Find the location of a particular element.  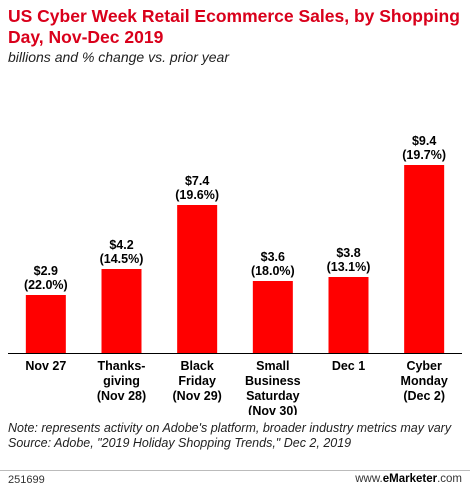

category-label: (Nov 29) is located at coordinates (197, 396).